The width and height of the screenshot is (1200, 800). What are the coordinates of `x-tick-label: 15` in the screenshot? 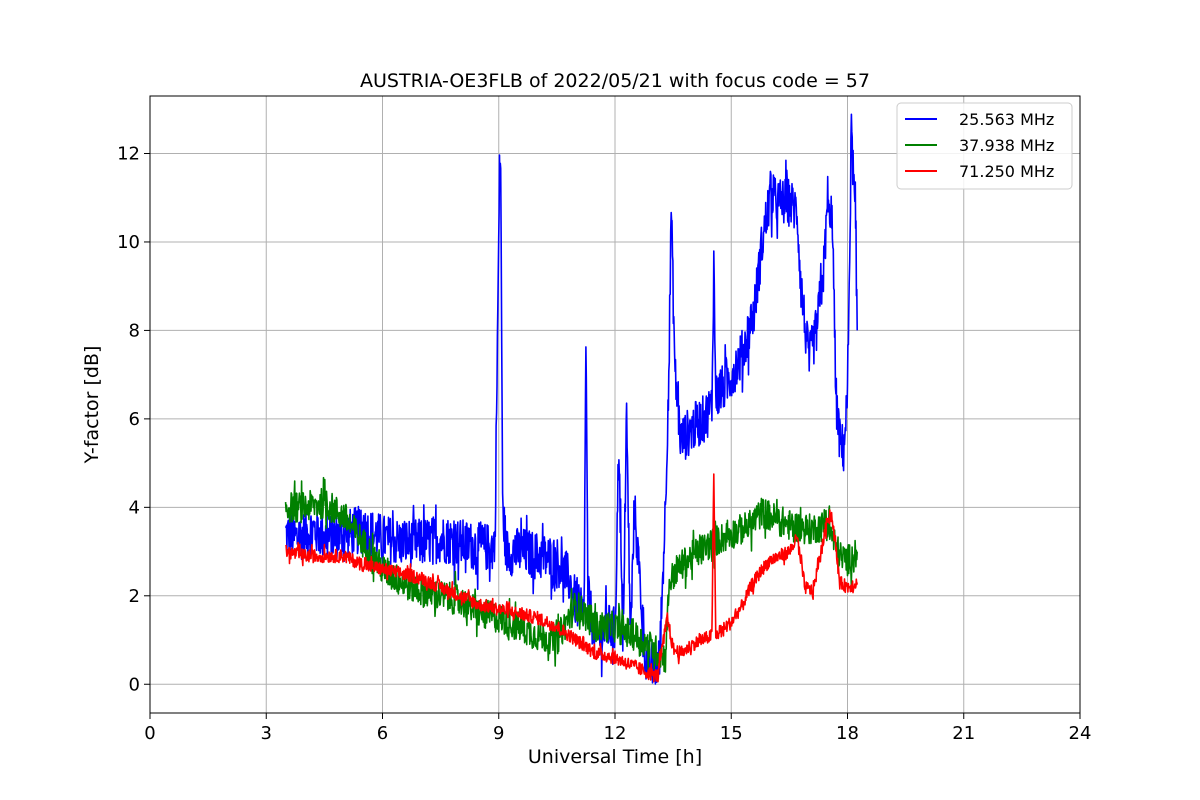 It's located at (731, 733).